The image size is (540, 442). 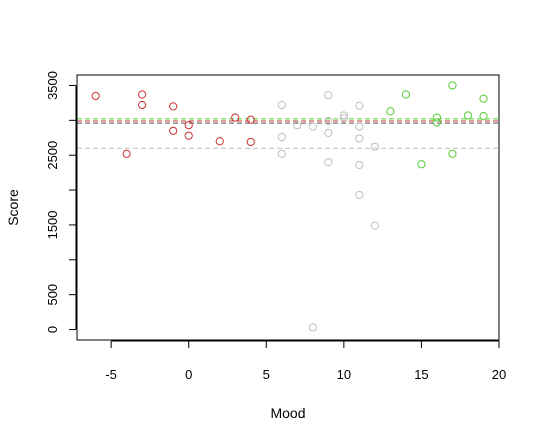 What do you see at coordinates (61, 202) in the screenshot?
I see `y-axis: 0 500 1500 2500 3500` at bounding box center [61, 202].